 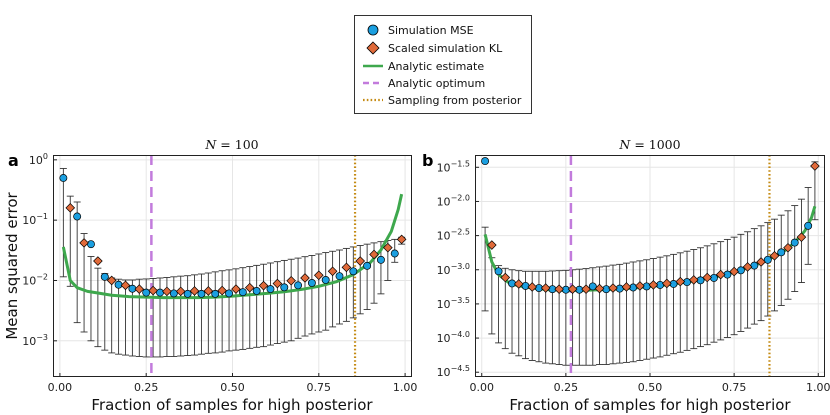 What do you see at coordinates (453, 337) in the screenshot?
I see `tick-label-y: 10−4.0` at bounding box center [453, 337].